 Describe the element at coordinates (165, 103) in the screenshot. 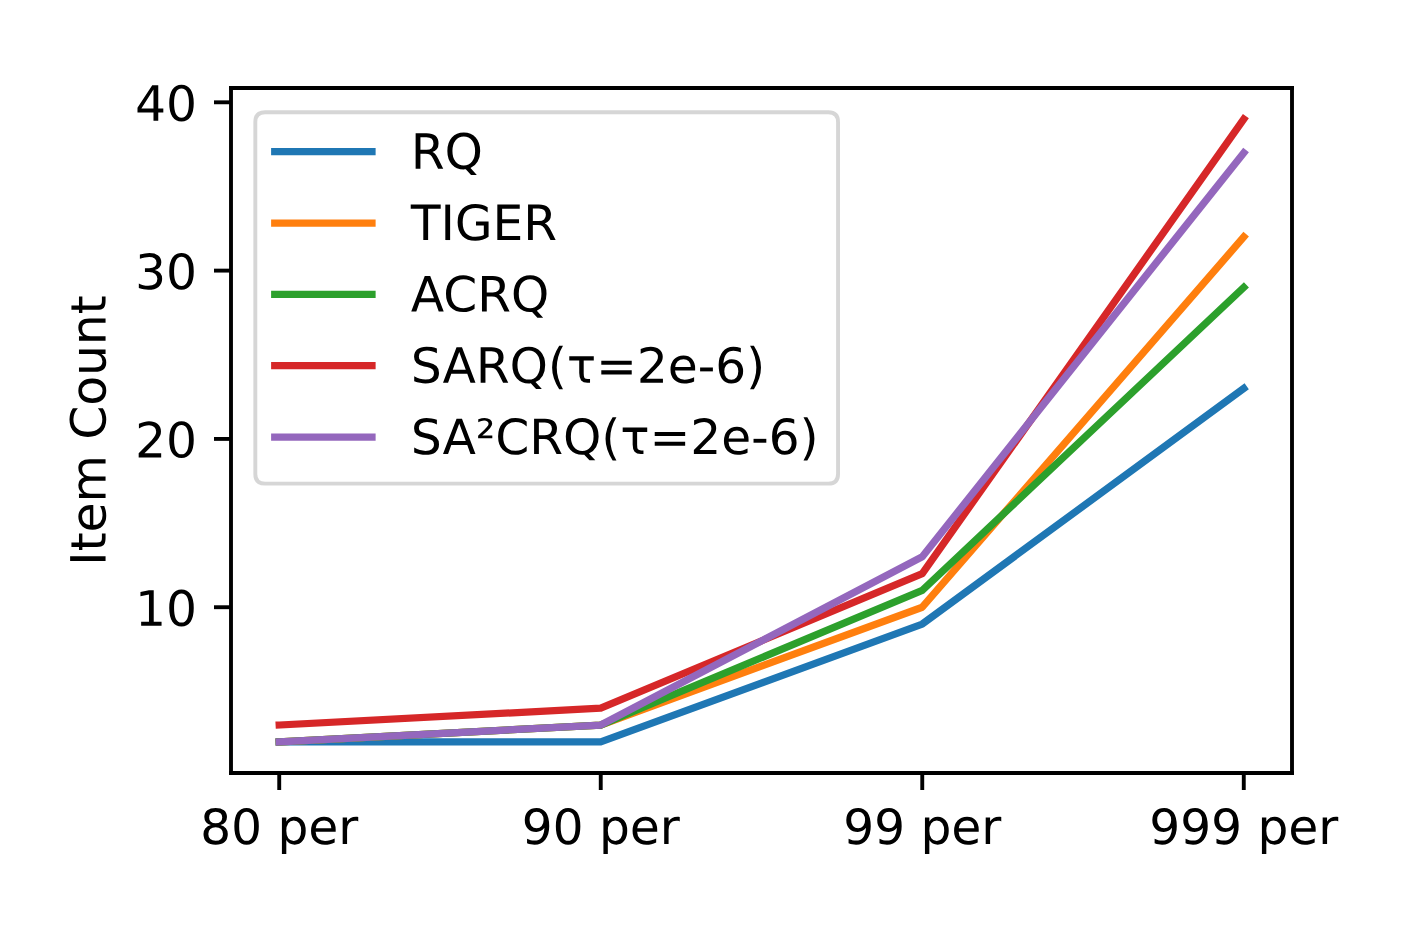

I see `y-tick-label: 40` at that location.